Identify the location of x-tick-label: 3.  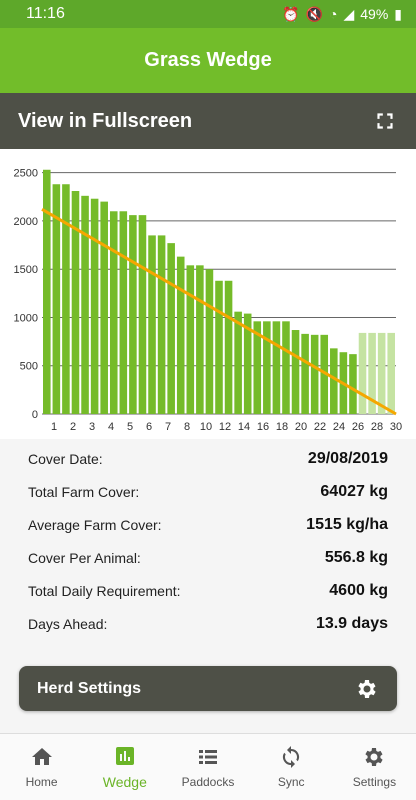
(92, 427).